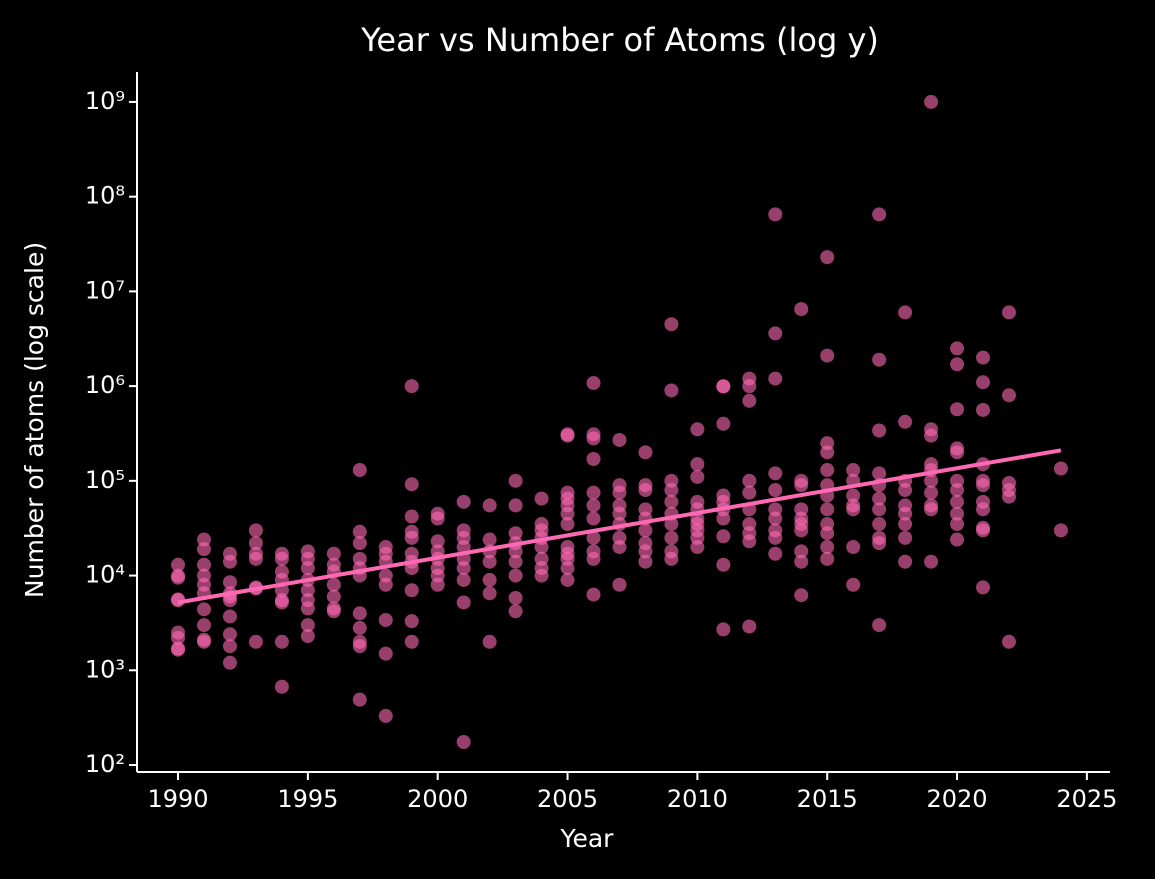 The height and width of the screenshot is (879, 1155). What do you see at coordinates (105, 764) in the screenshot?
I see `y-tick-label: 10²` at bounding box center [105, 764].